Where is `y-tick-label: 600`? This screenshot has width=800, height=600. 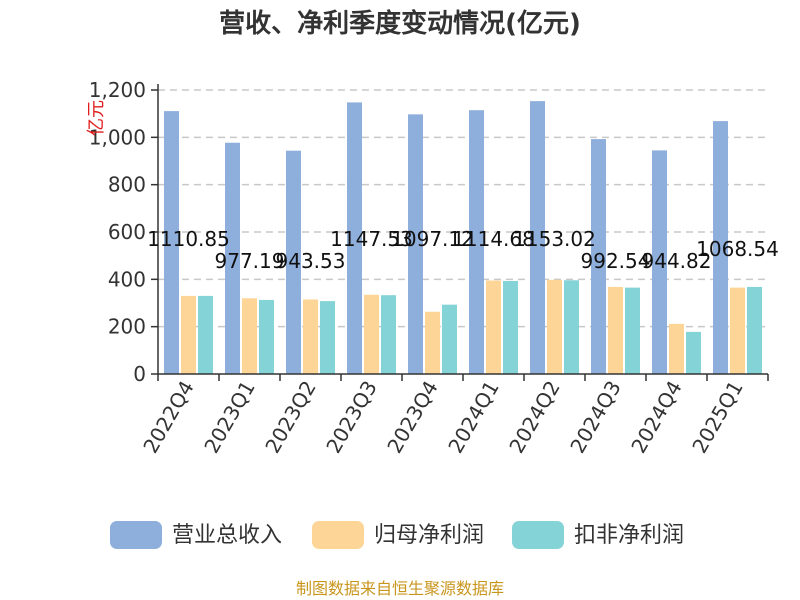 y-tick-label: 600 is located at coordinates (127, 232).